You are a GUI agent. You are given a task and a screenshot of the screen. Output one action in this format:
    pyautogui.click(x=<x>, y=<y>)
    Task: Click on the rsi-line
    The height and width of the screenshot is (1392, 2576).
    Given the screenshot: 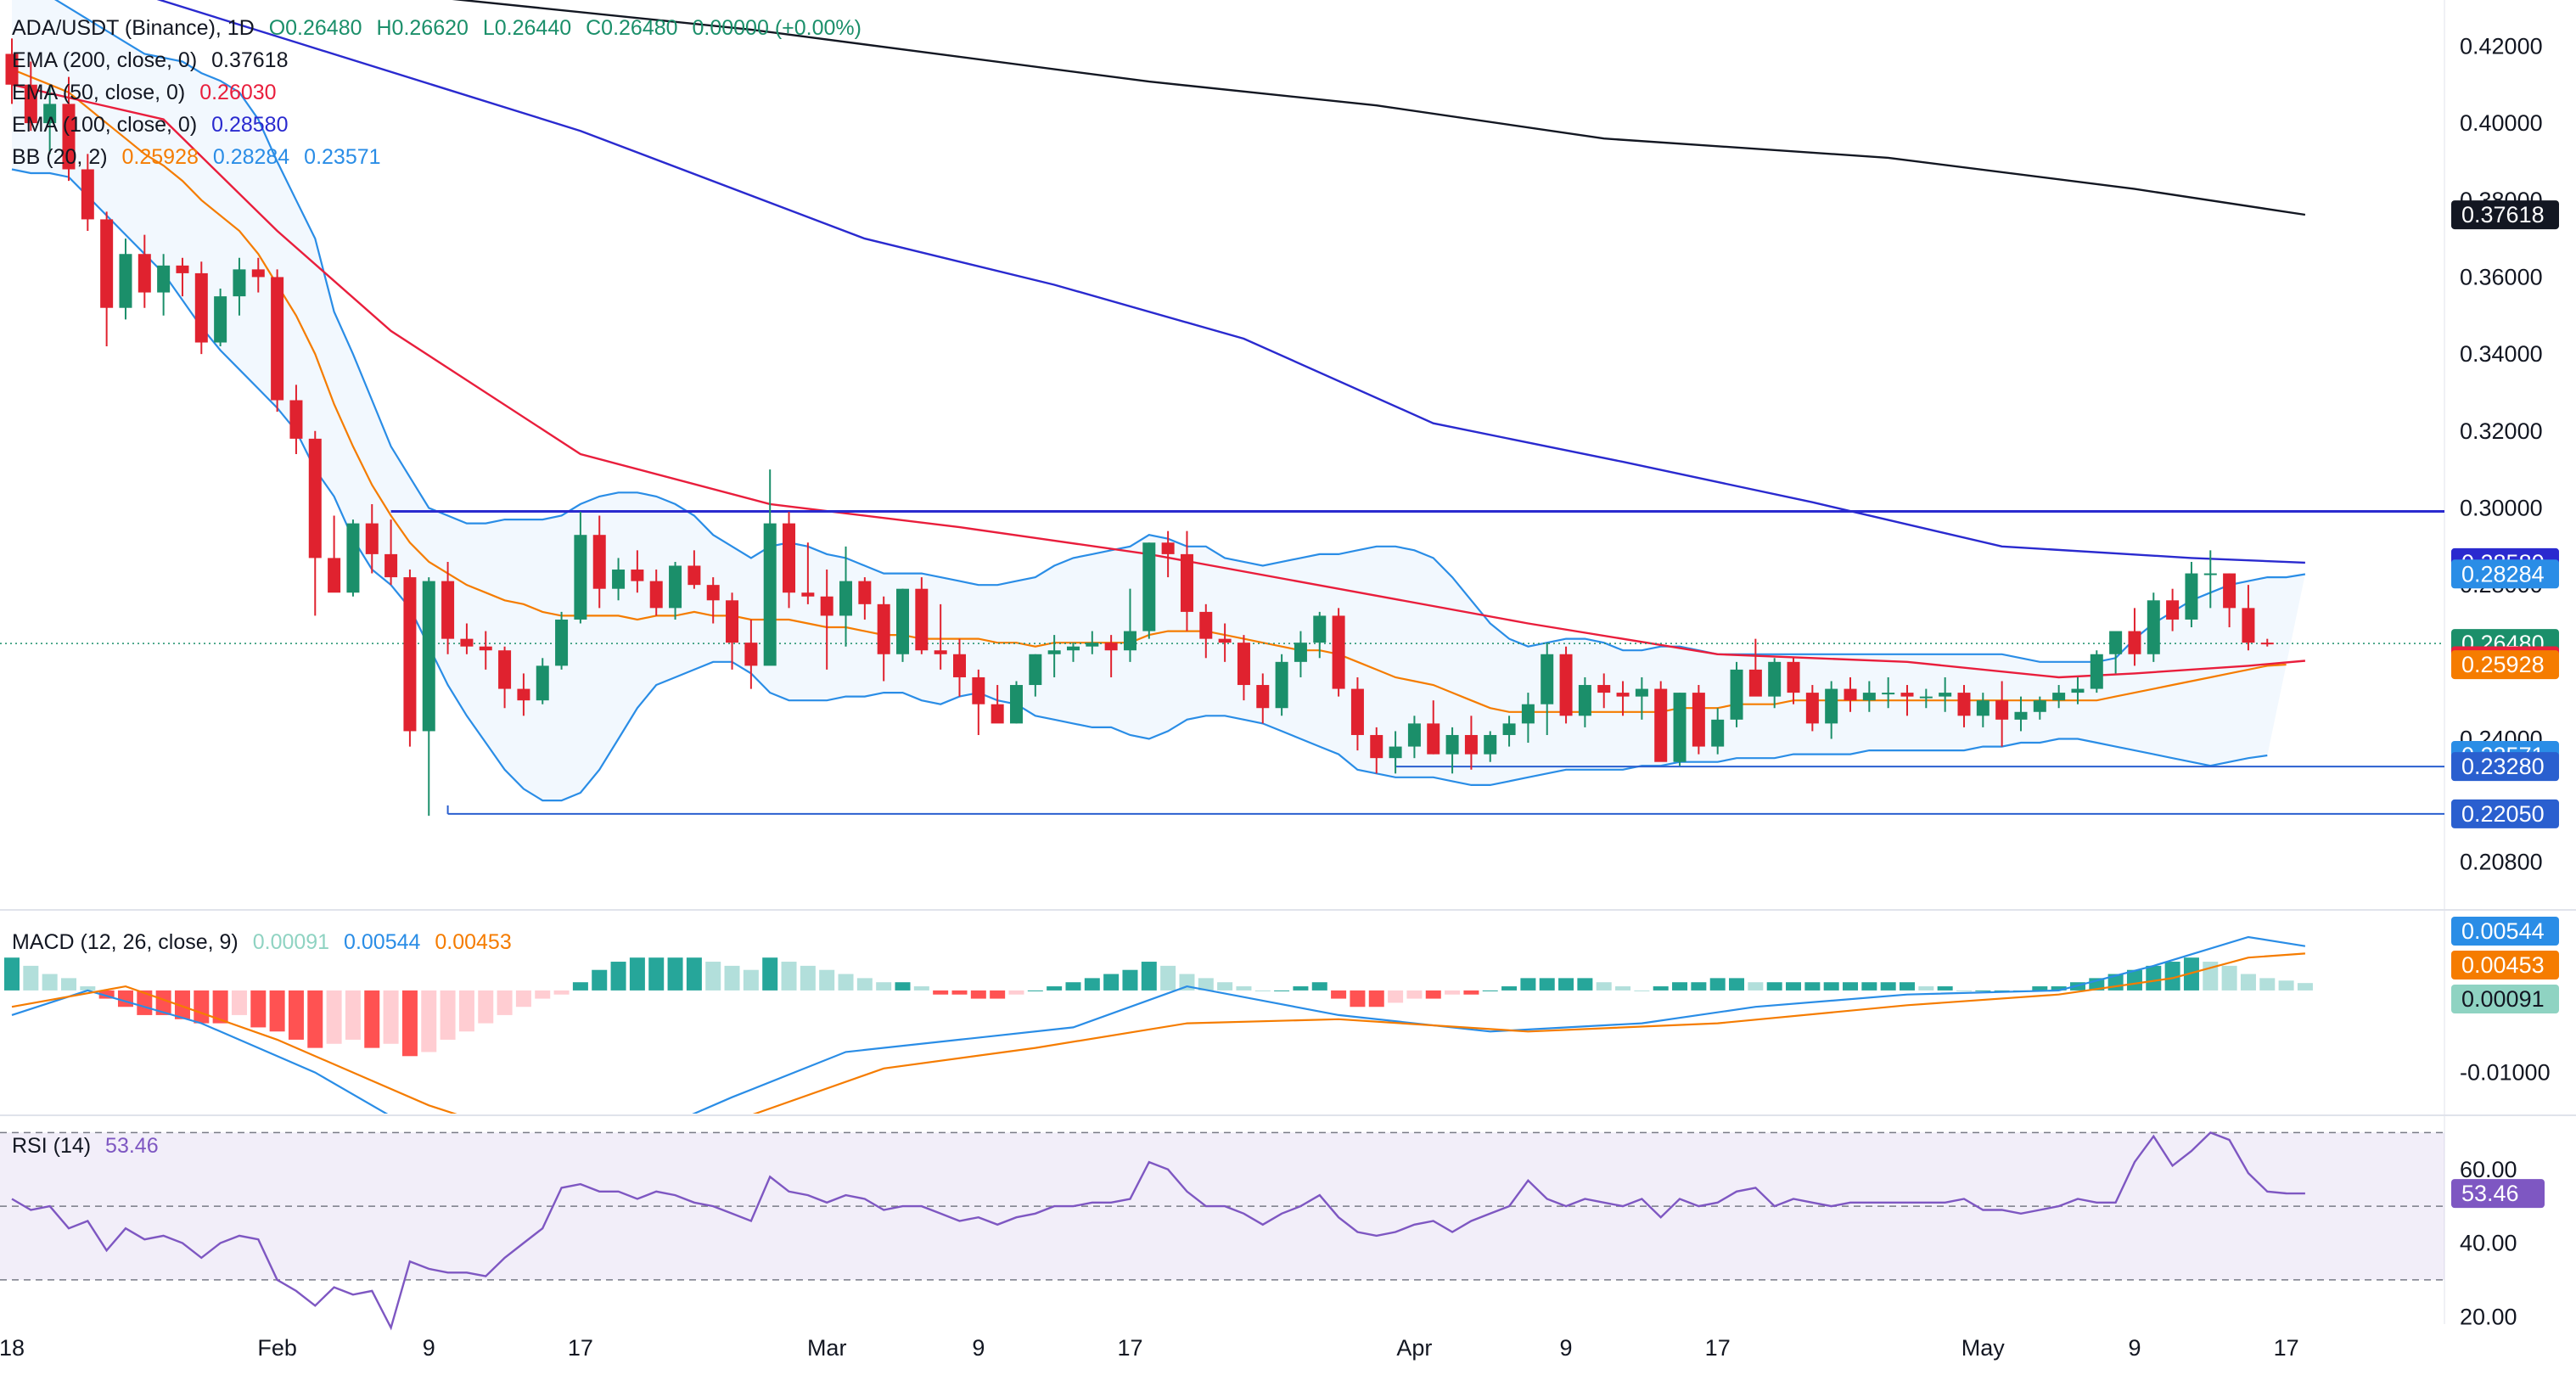 What is the action you would take?
    pyautogui.click(x=1158, y=1231)
    